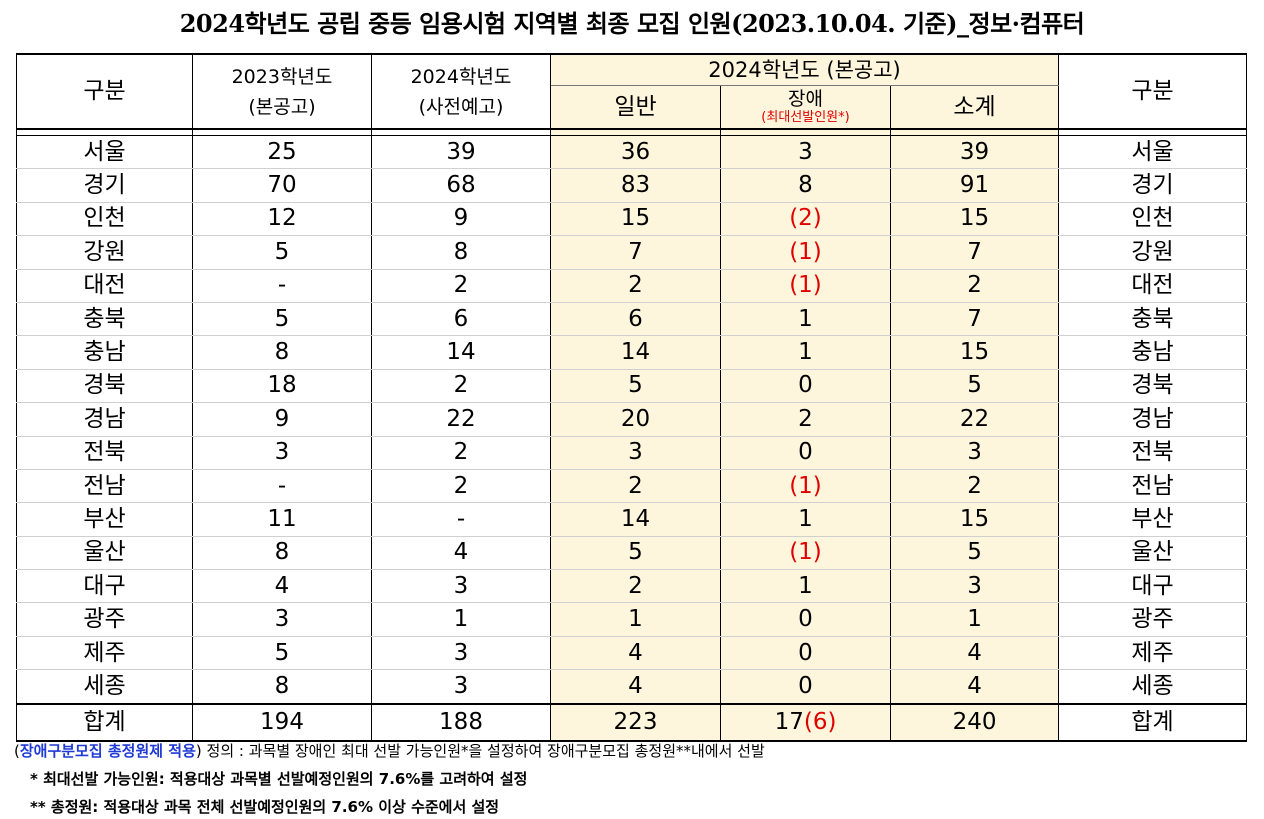 The image size is (1264, 819). What do you see at coordinates (632, 519) in the screenshot?
I see `table-row: 부산 11-14 1 15 부산` at bounding box center [632, 519].